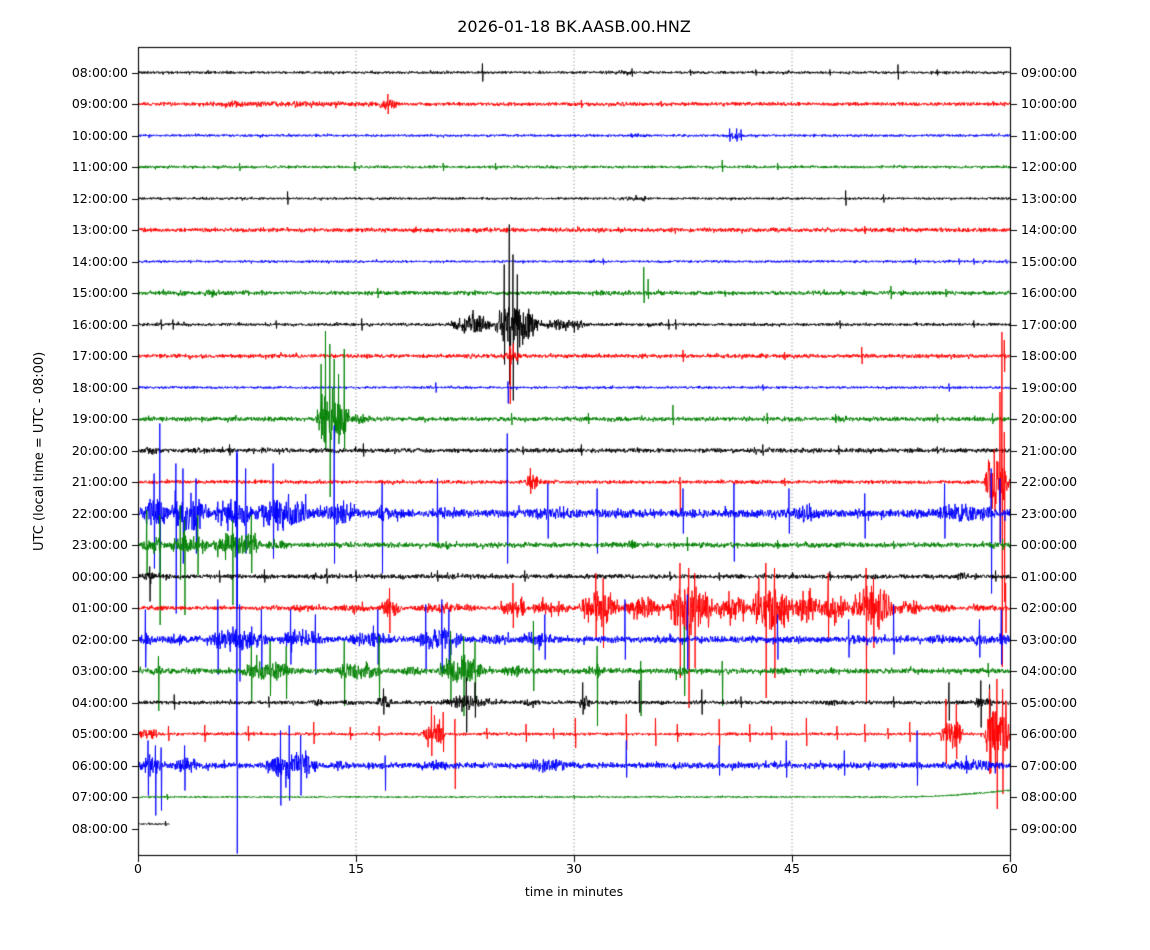  Describe the element at coordinates (99, 324) in the screenshot. I see `left-axis-utc-label: 16:00:00` at that location.